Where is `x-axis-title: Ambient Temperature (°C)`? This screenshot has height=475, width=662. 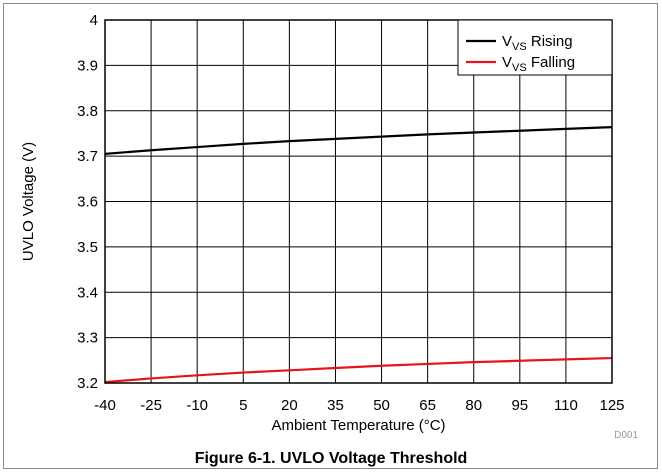 x-axis-title: Ambient Temperature (°C) is located at coordinates (358, 425).